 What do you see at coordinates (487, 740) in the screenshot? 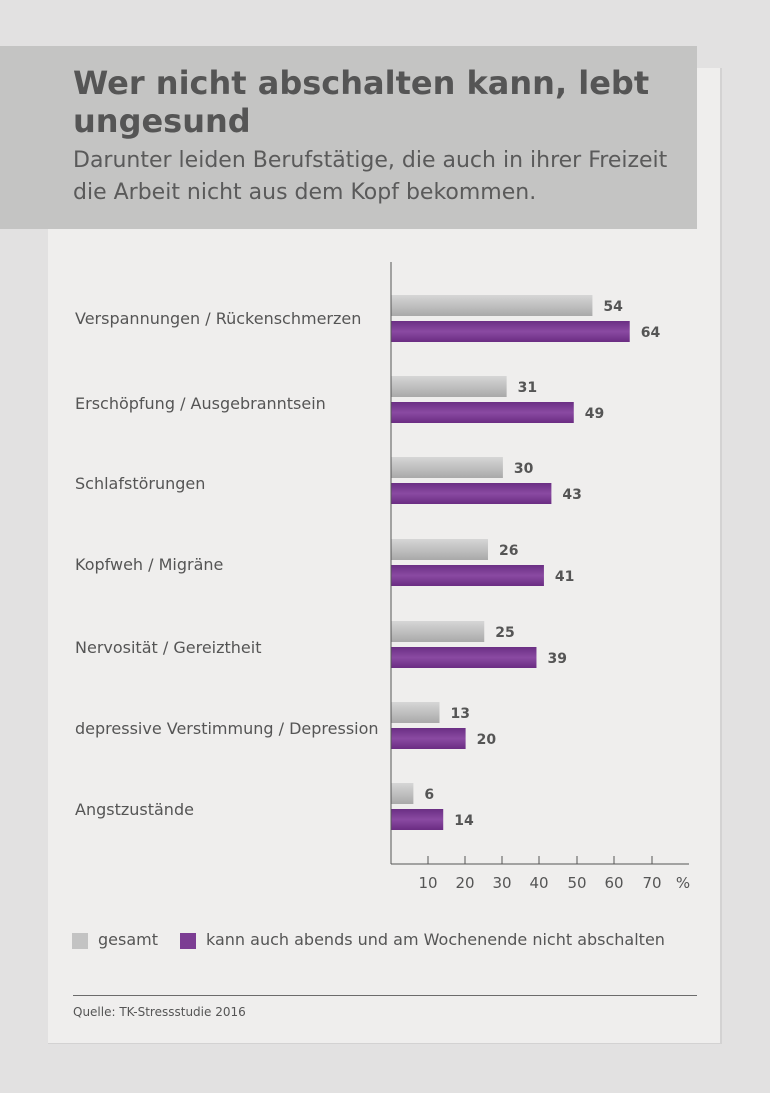
I see `bar-value-label: 20` at bounding box center [487, 740].